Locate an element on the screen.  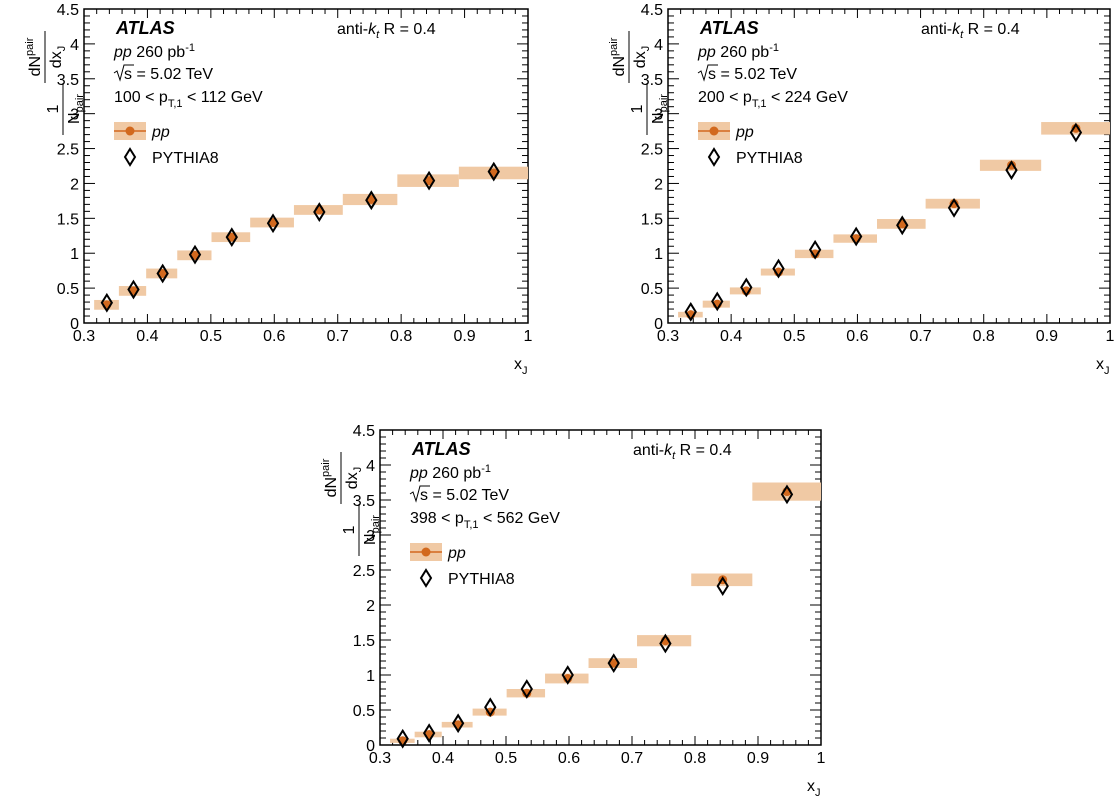
pt-range-label: 200 < pT,1 < 224 GeV is located at coordinates (773, 99).